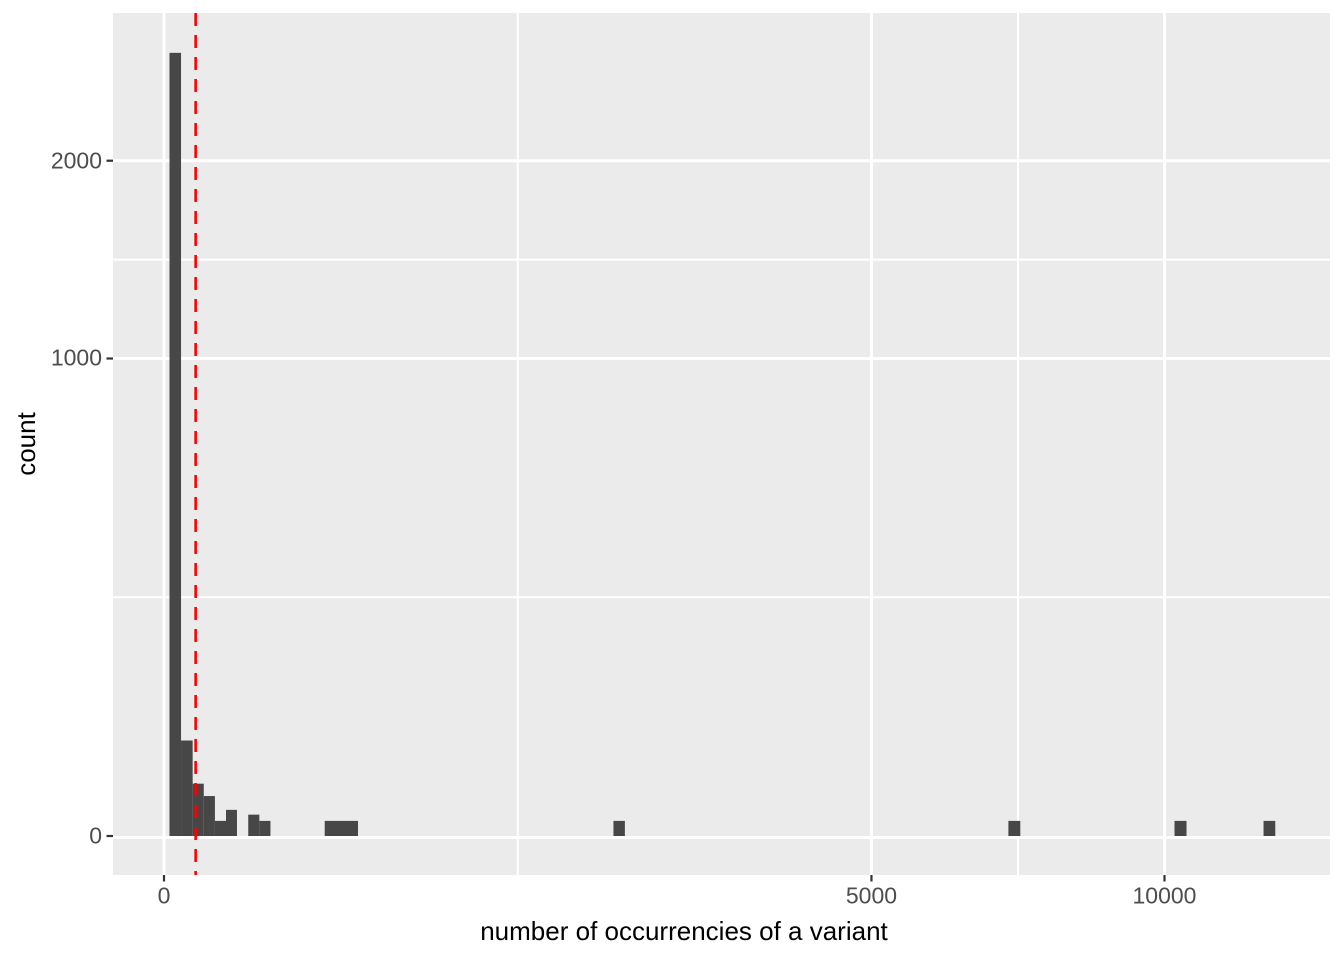 The image size is (1344, 960). I want to click on x-axis-title: number of occurrencies of a variant, so click(684, 931).